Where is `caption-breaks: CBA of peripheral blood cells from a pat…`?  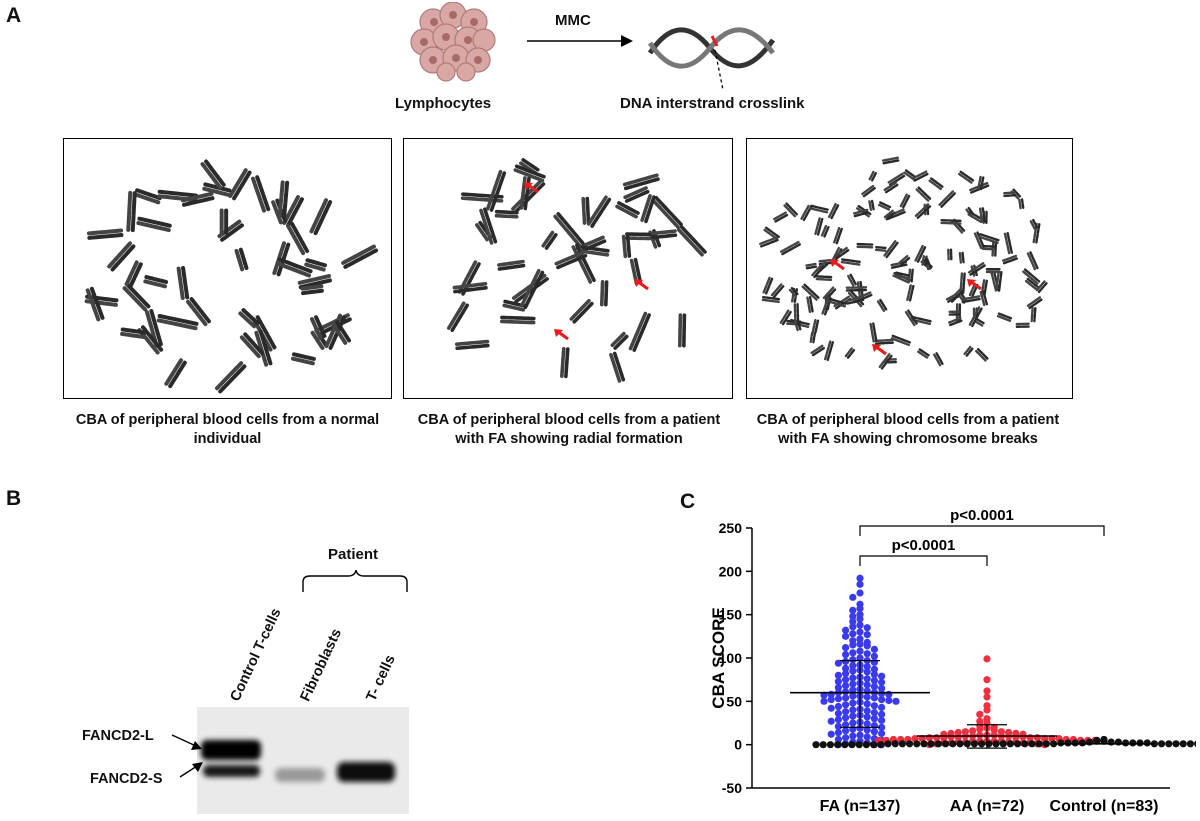 caption-breaks: CBA of peripheral blood cells from a pat… is located at coordinates (908, 430).